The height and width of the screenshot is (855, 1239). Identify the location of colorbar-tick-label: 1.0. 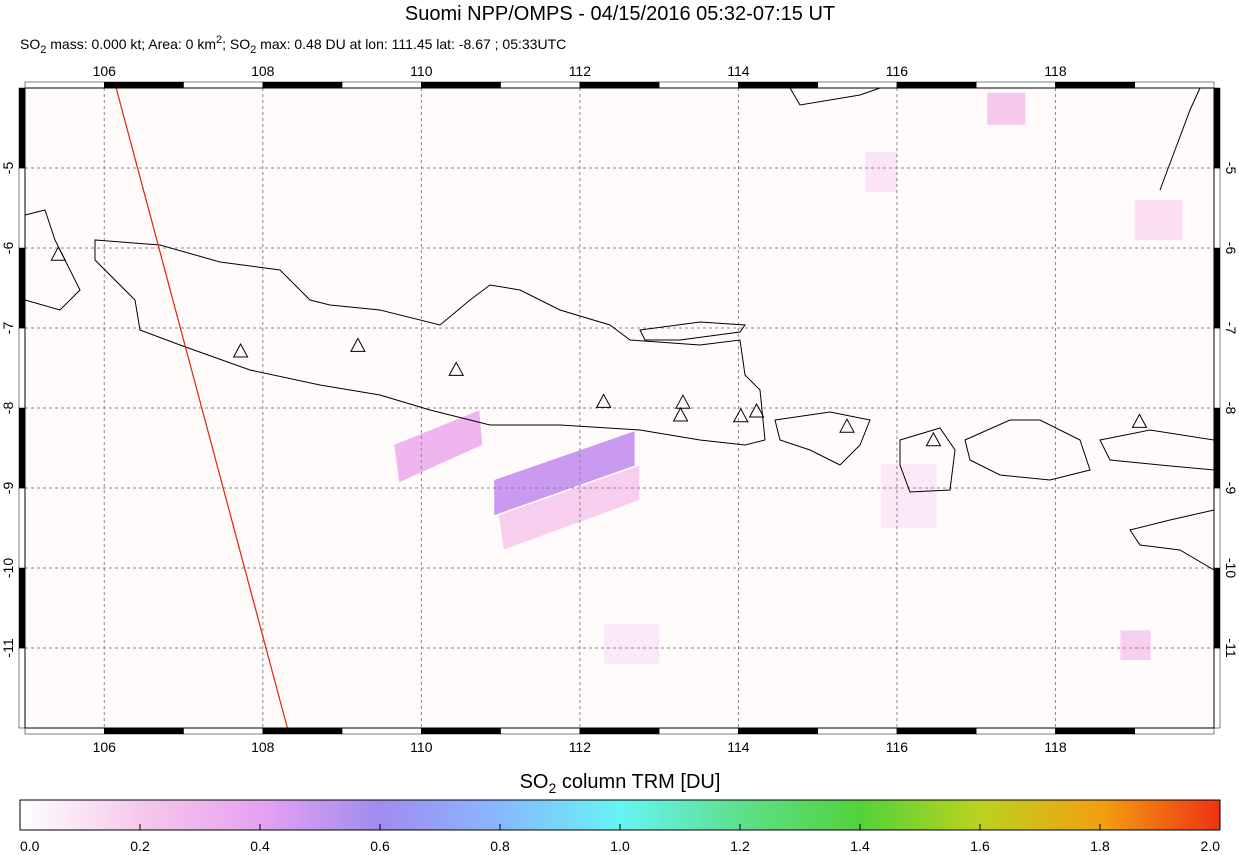
(620, 846).